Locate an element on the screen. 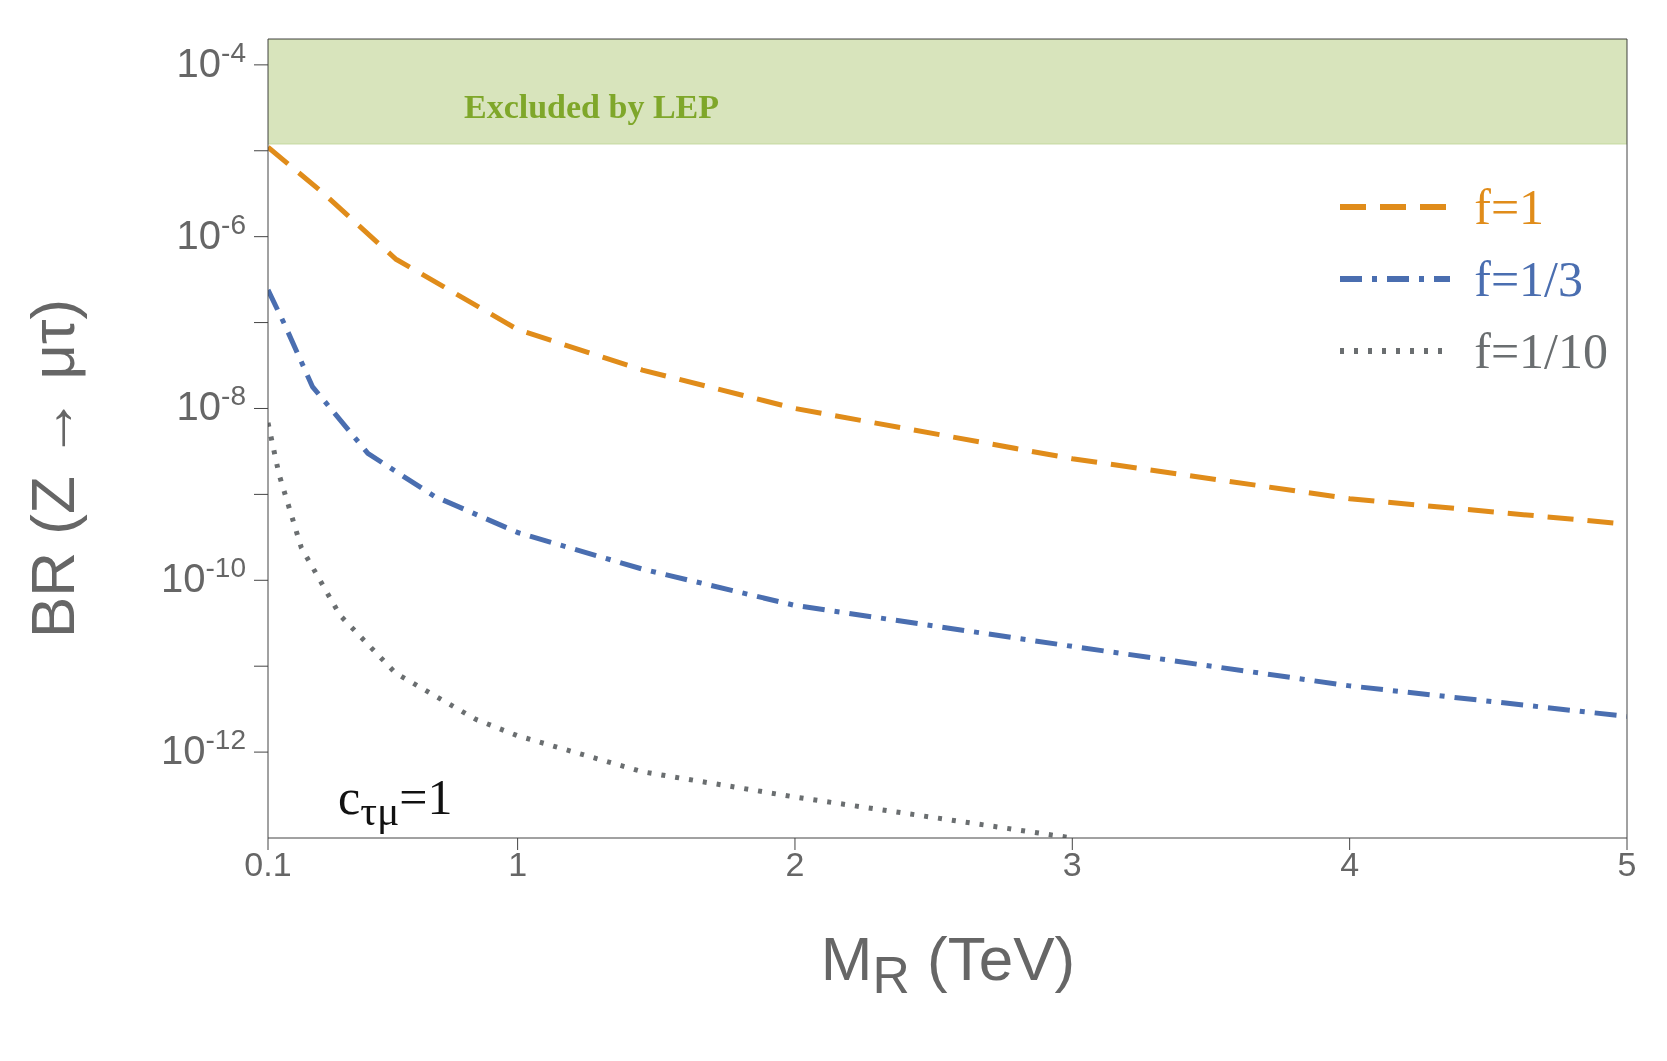 The image size is (1667, 1061). y-tick-label: 10$^{-12}$ is located at coordinates (203, 748).